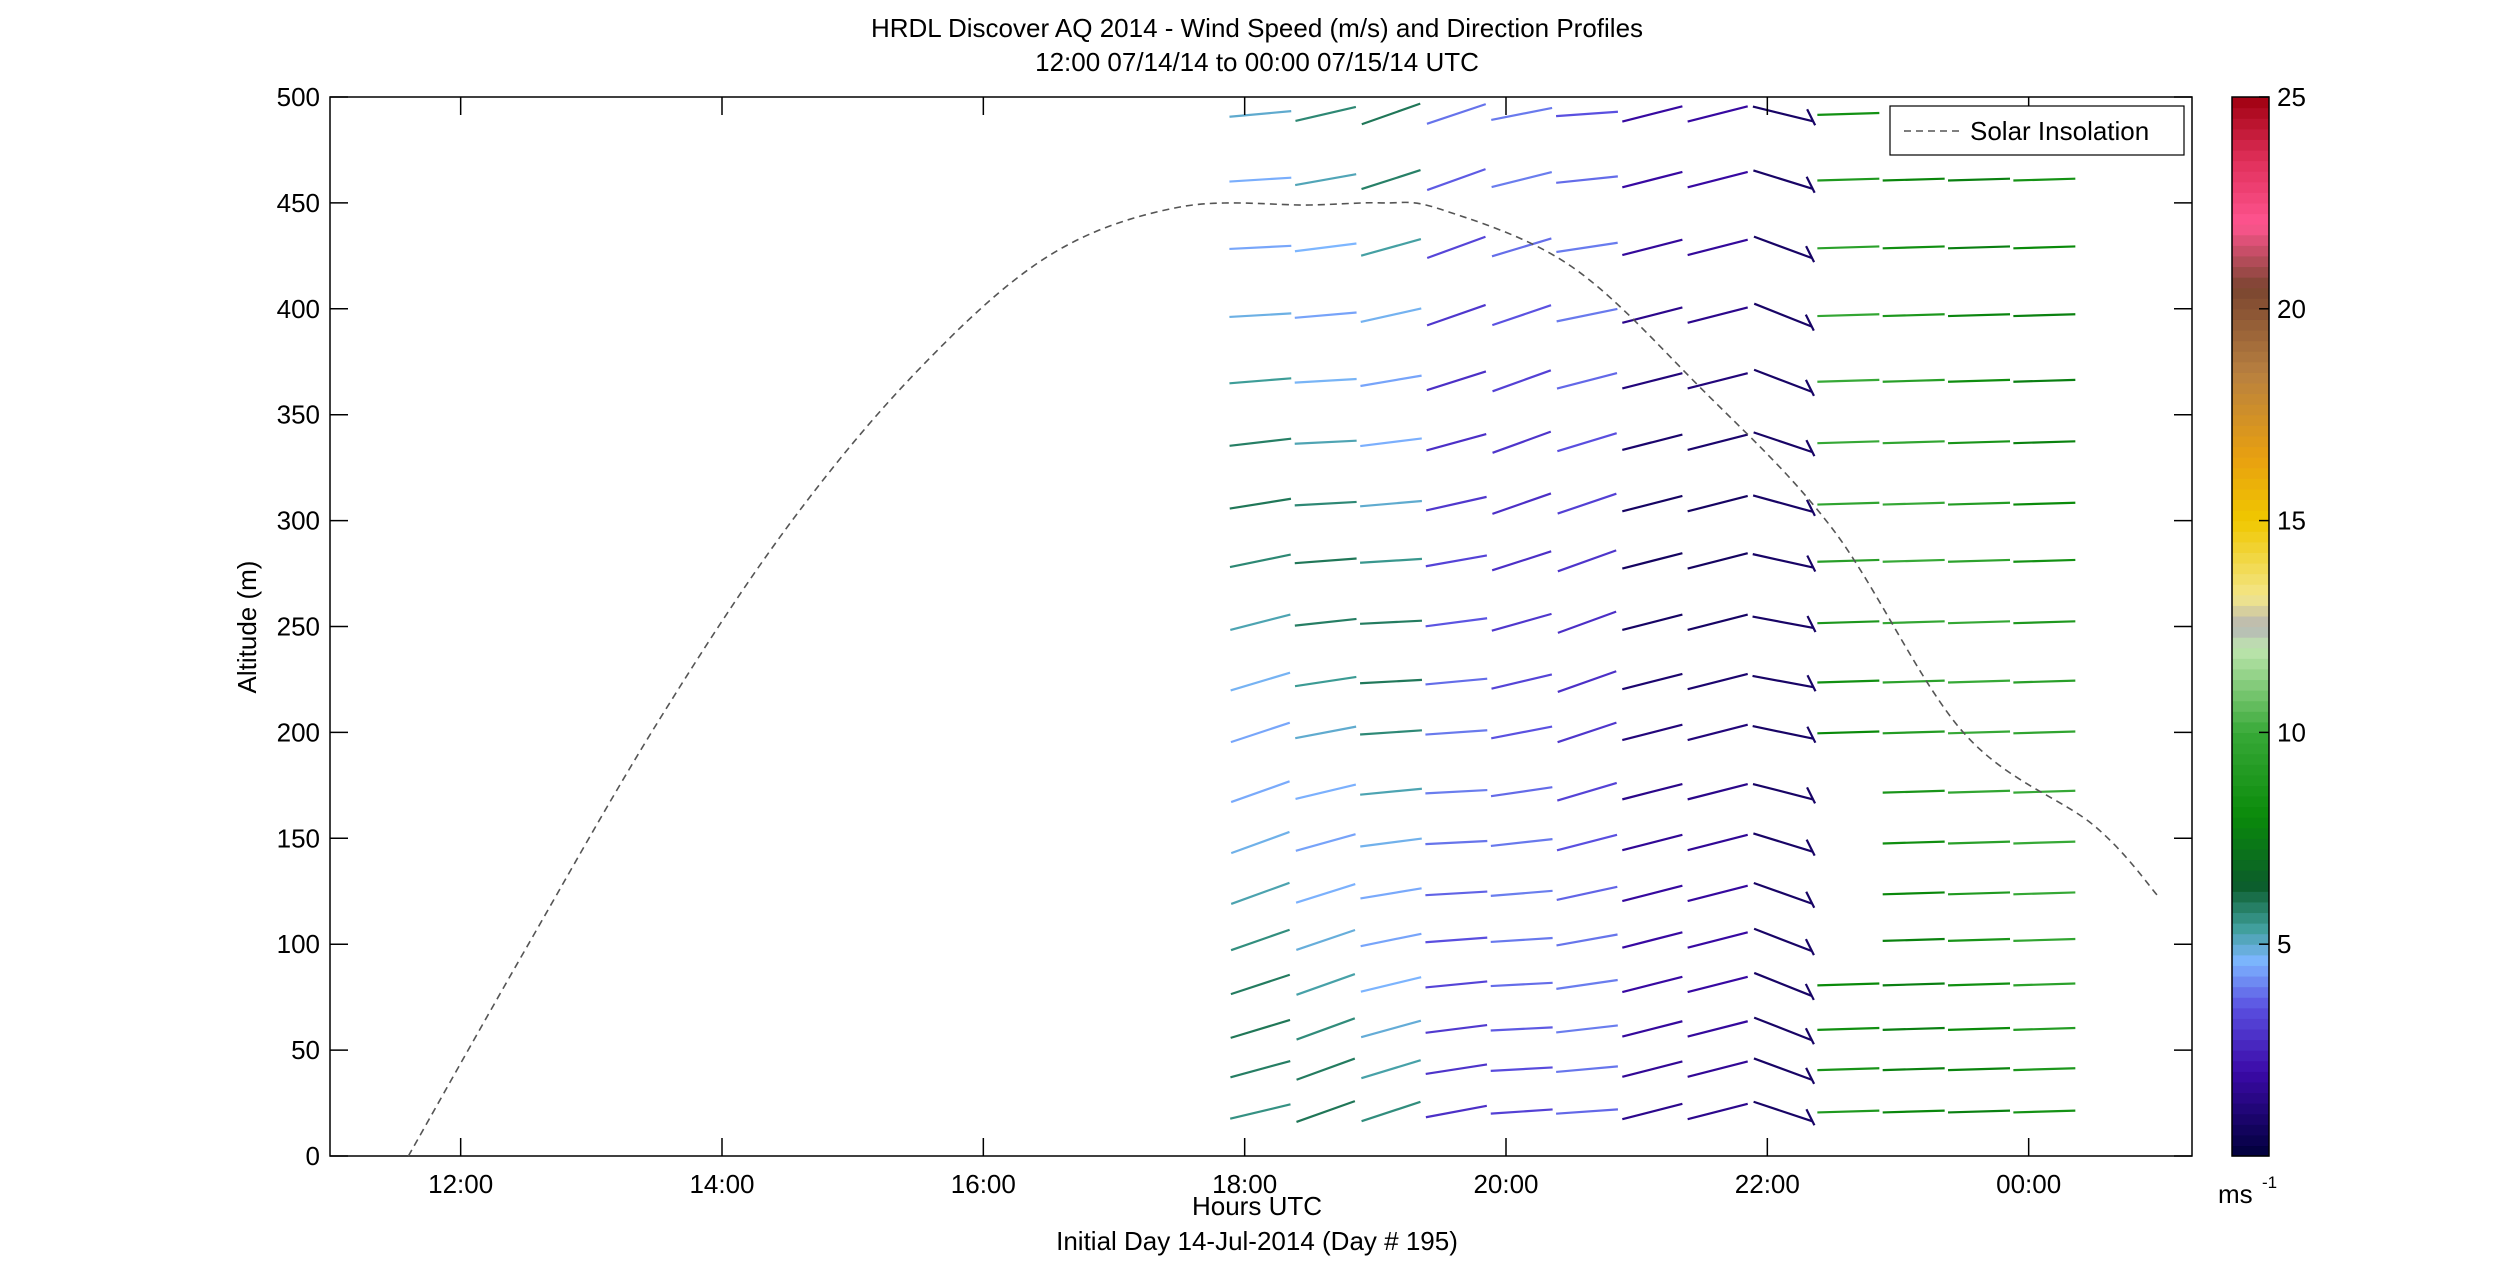  I want to click on colorbar-unit-exponent: -1, so click(2269, 1182).